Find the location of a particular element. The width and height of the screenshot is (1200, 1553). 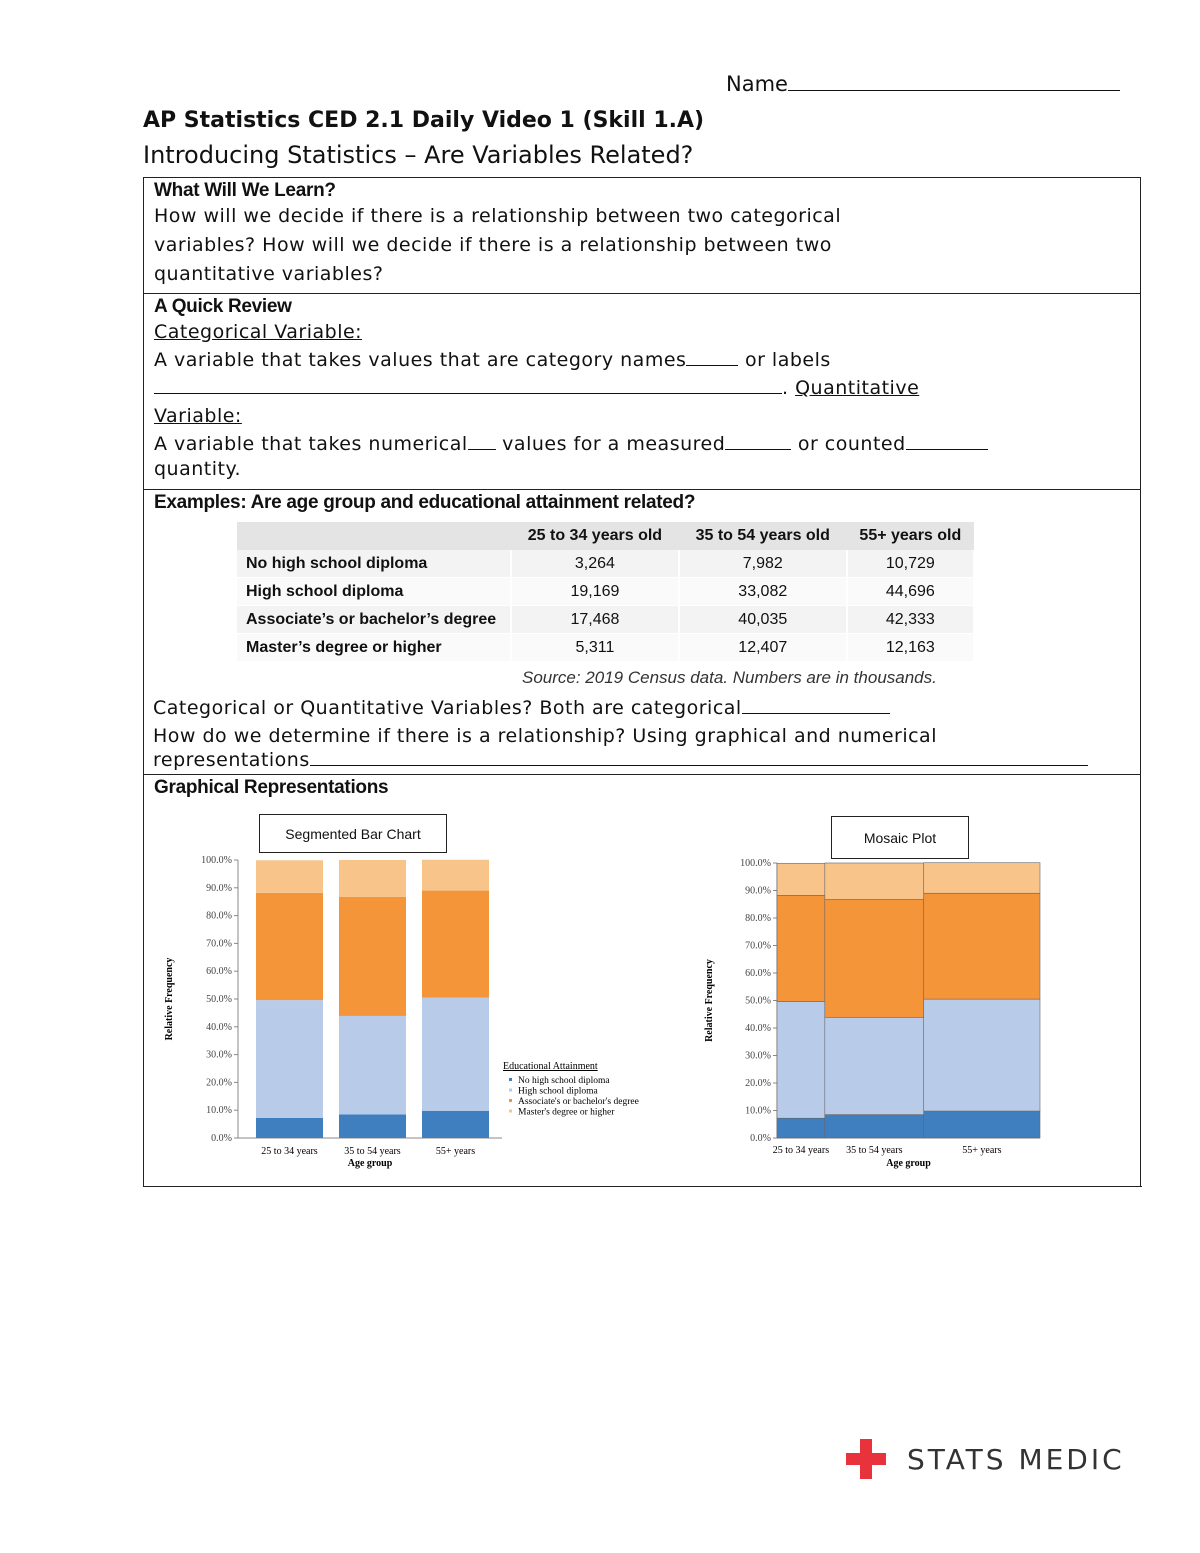

def-text: or counted is located at coordinates (848, 444).